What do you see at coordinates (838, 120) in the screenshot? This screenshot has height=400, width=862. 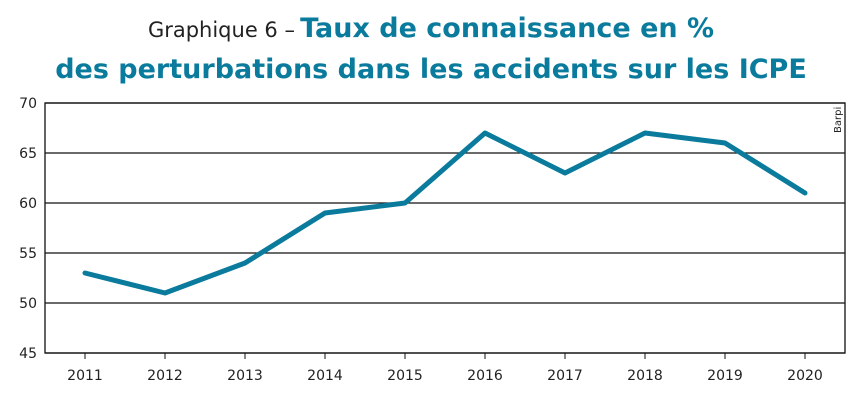 I see `source-label: Barpi` at bounding box center [838, 120].